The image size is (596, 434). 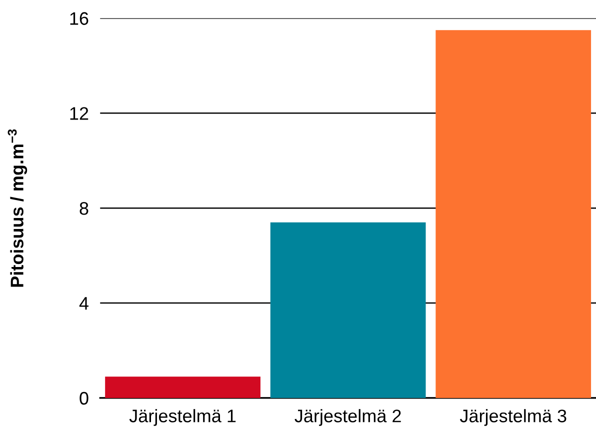 What do you see at coordinates (84, 208) in the screenshot?
I see `y-tick-label: 8` at bounding box center [84, 208].